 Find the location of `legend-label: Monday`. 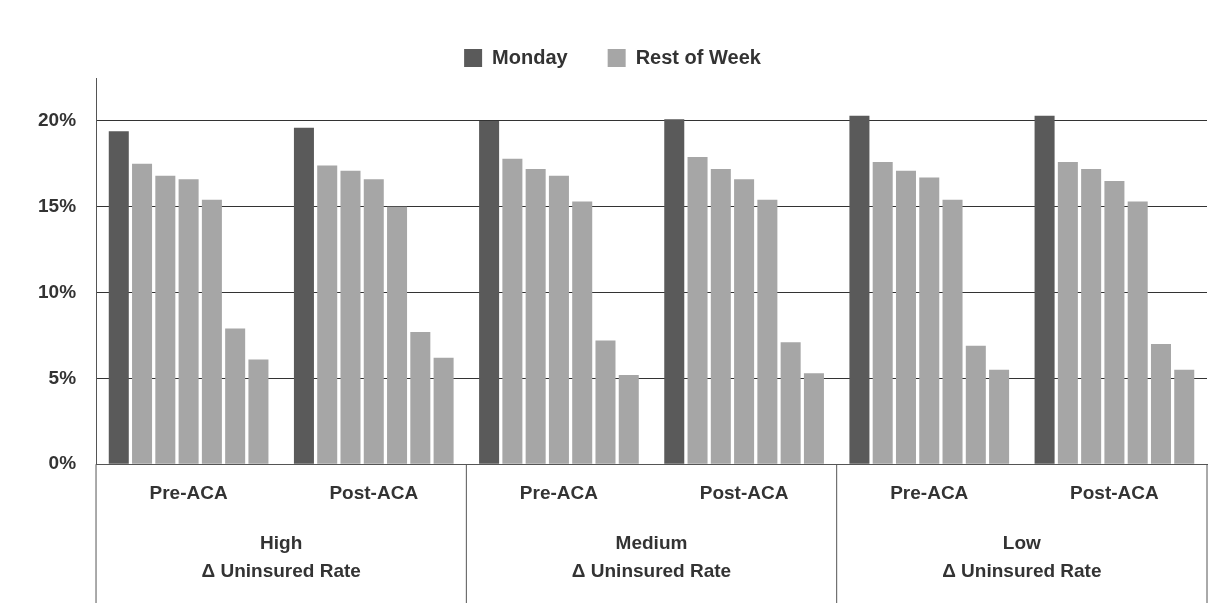

legend-label: Monday is located at coordinates (530, 56).